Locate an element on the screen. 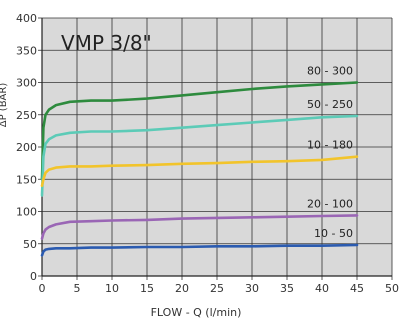 Image resolution: width=401 pixels, height=323 pixels. y-tick-label: 200 is located at coordinates (26, 147).